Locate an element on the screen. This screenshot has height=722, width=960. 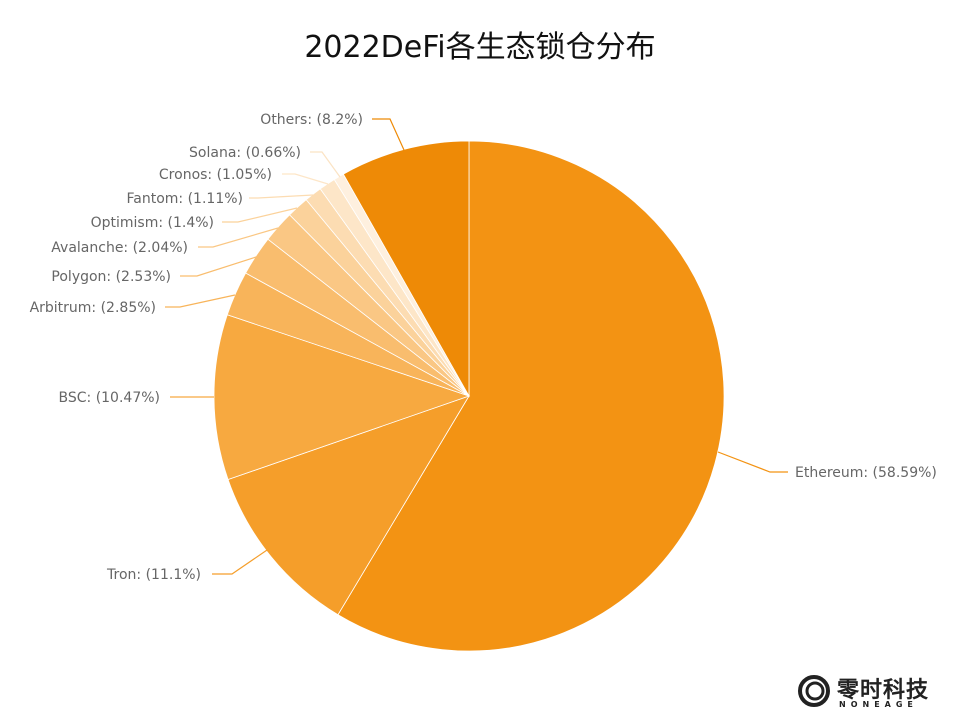
pie-slice-bsc is located at coordinates (342, 397).